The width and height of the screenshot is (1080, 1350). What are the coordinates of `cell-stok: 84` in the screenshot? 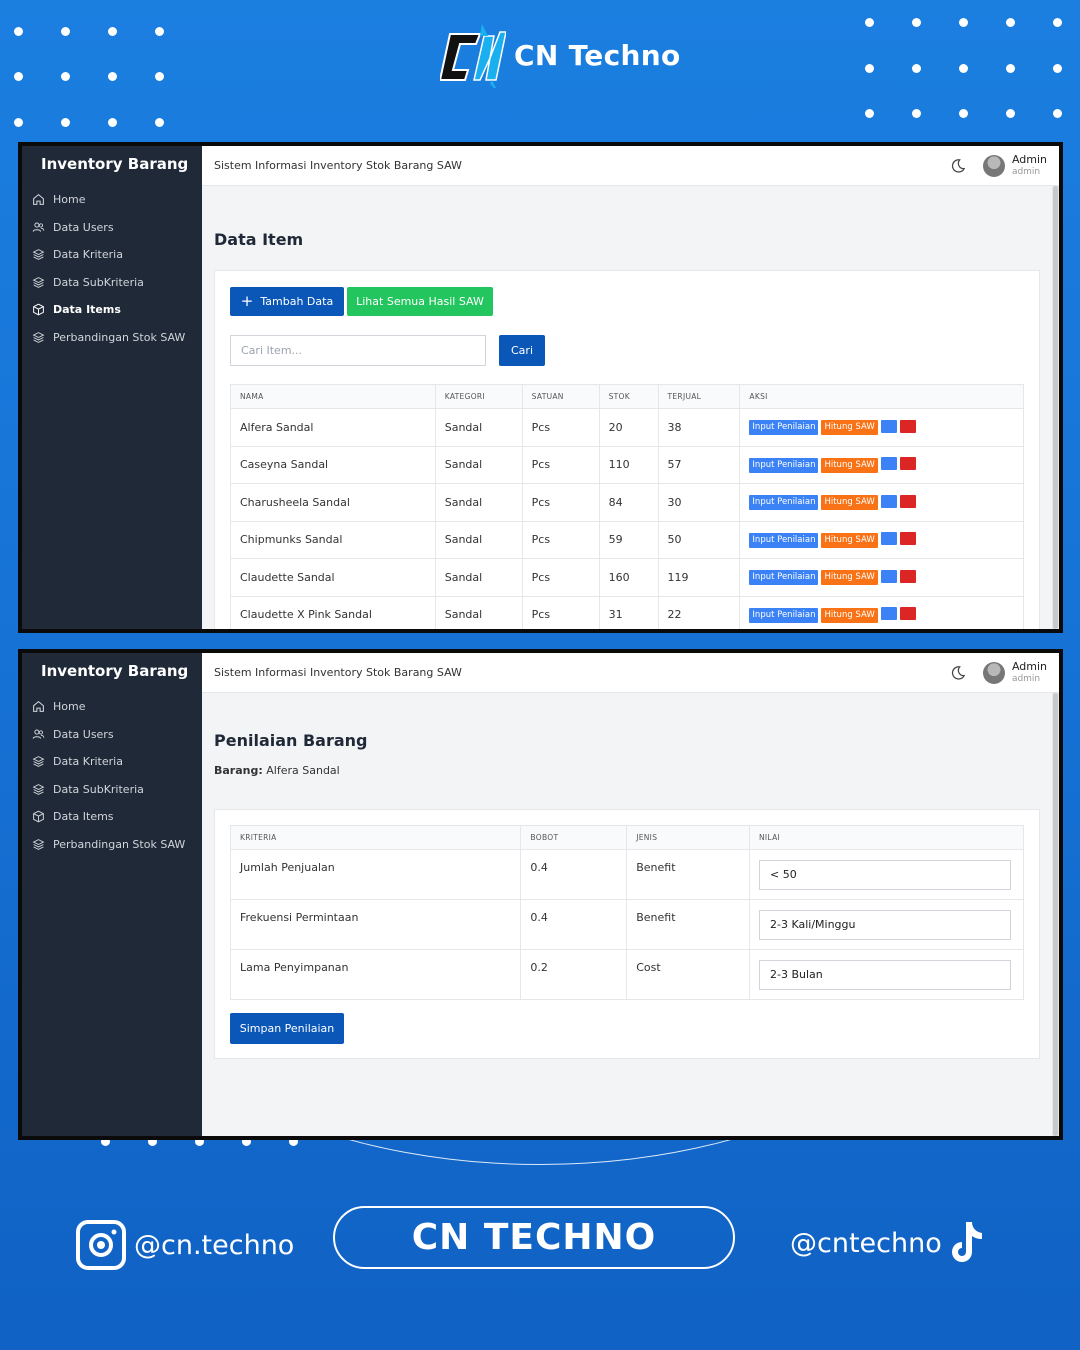 It's located at (628, 502).